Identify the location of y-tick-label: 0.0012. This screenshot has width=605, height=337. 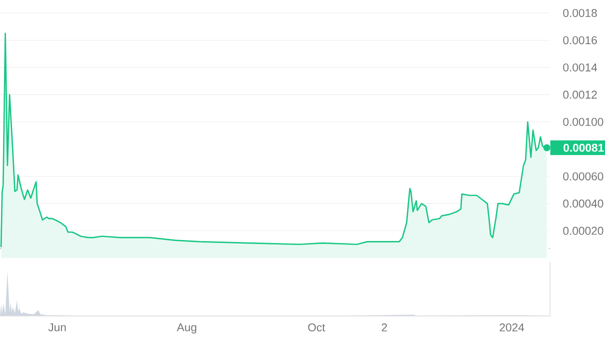
(580, 94).